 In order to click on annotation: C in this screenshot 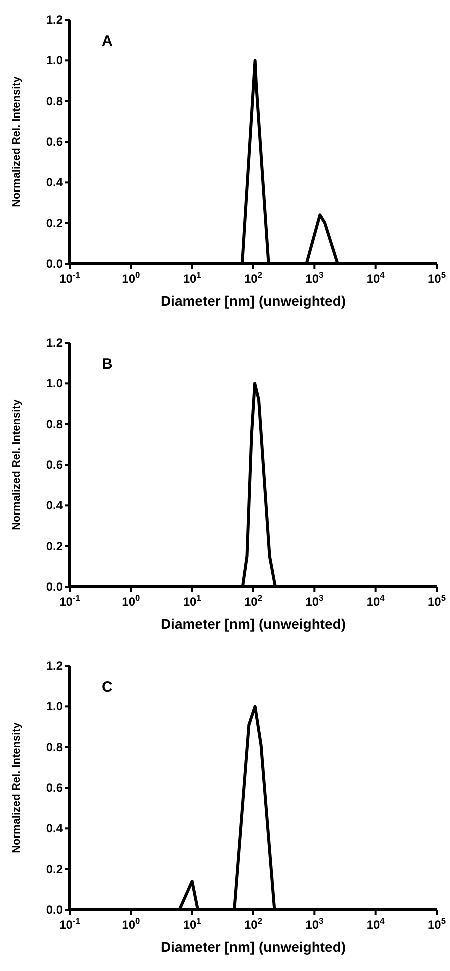, I will do `click(107, 687)`.